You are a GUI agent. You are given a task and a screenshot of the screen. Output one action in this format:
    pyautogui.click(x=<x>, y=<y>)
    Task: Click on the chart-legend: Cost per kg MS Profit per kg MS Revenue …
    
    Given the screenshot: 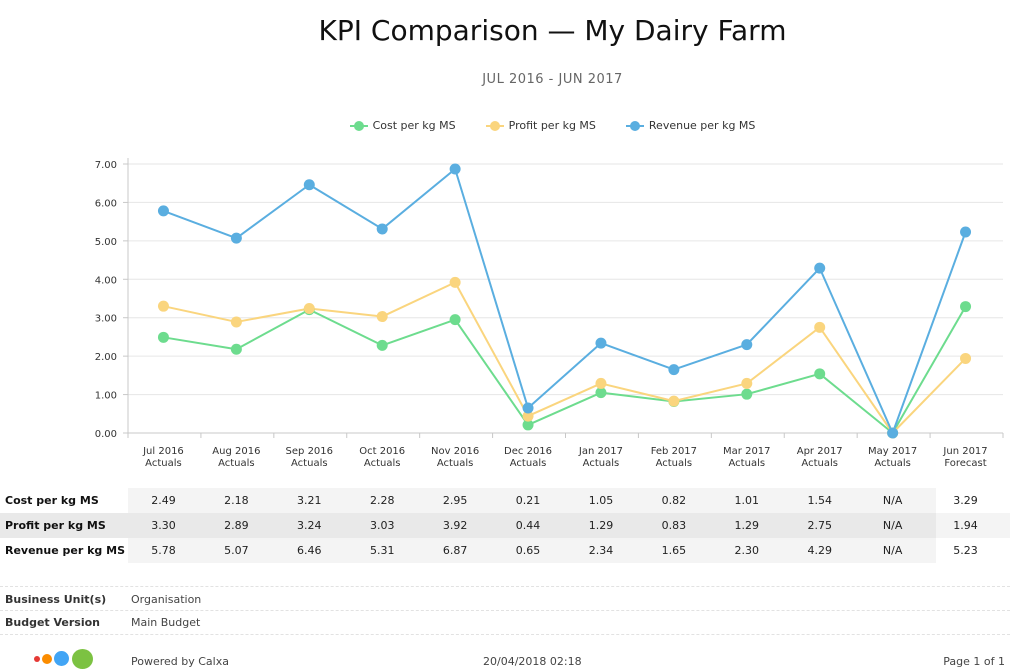 What is the action you would take?
    pyautogui.click(x=505, y=125)
    